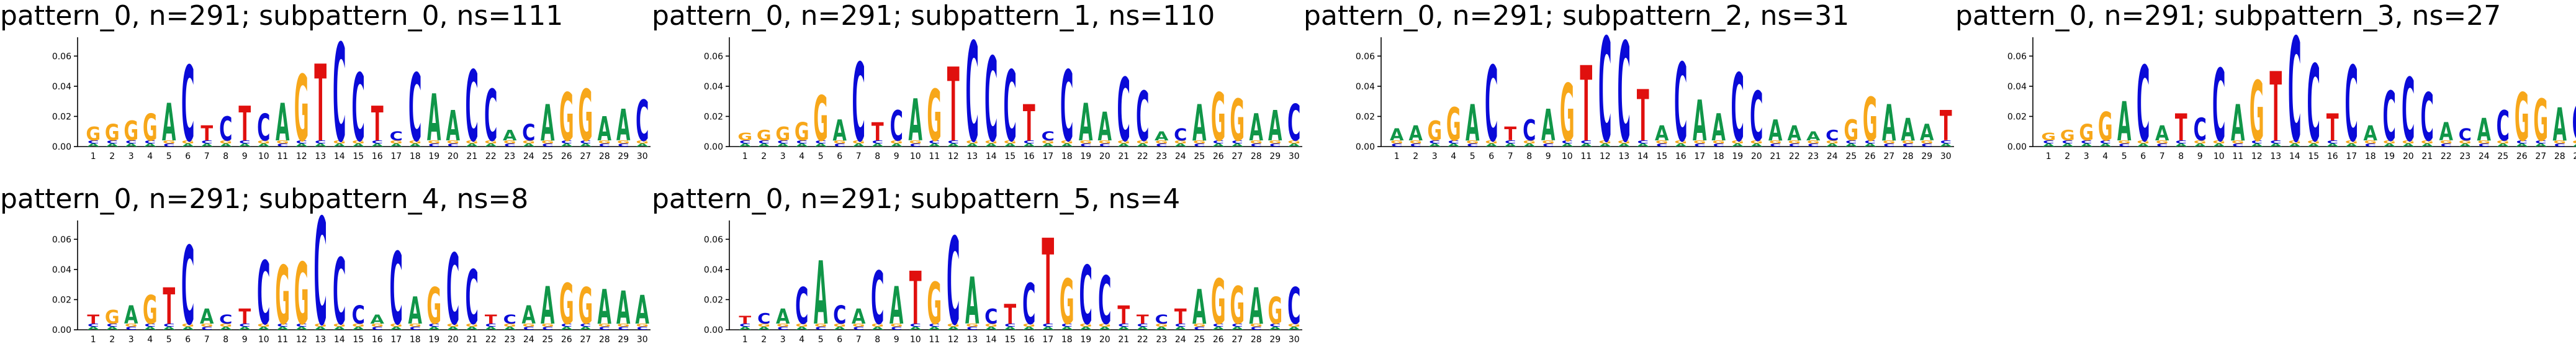 This screenshot has height=354, width=2576. What do you see at coordinates (934, 156) in the screenshot?
I see `x-tick-label: 11` at bounding box center [934, 156].